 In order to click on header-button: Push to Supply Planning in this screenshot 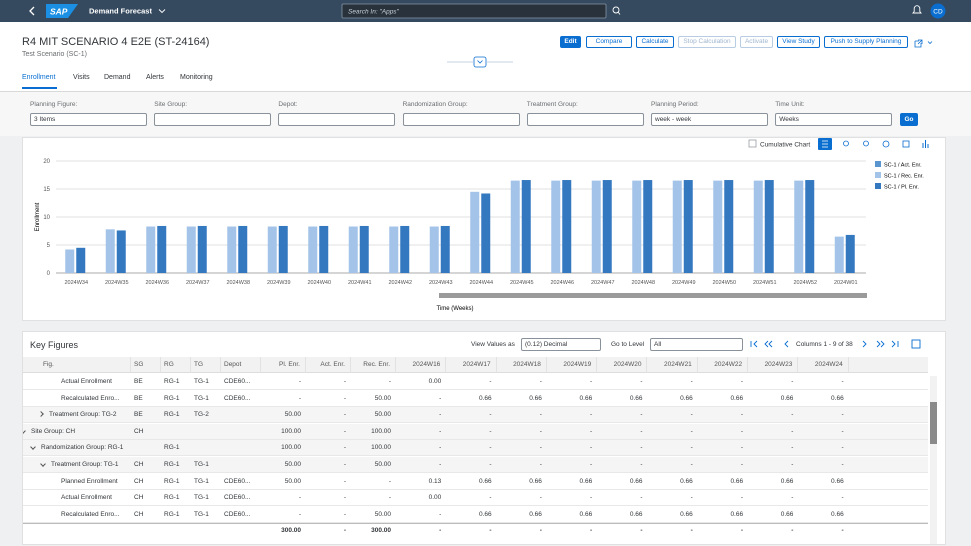, I will do `click(866, 42)`.